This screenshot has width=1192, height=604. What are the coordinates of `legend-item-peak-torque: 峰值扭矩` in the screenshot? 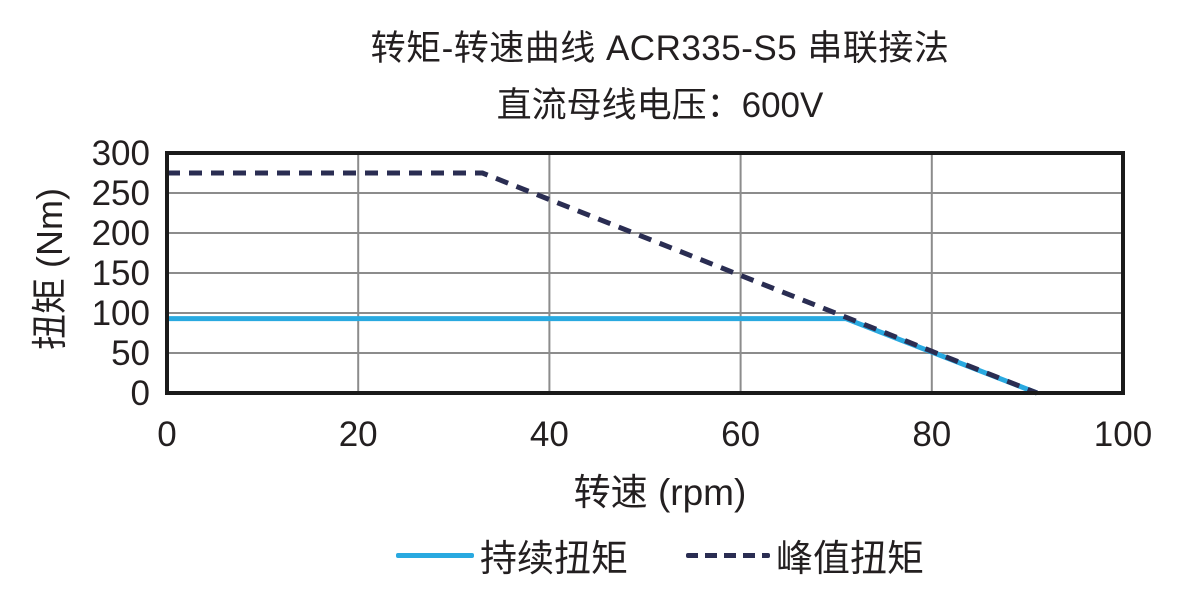 It's located at (805, 555).